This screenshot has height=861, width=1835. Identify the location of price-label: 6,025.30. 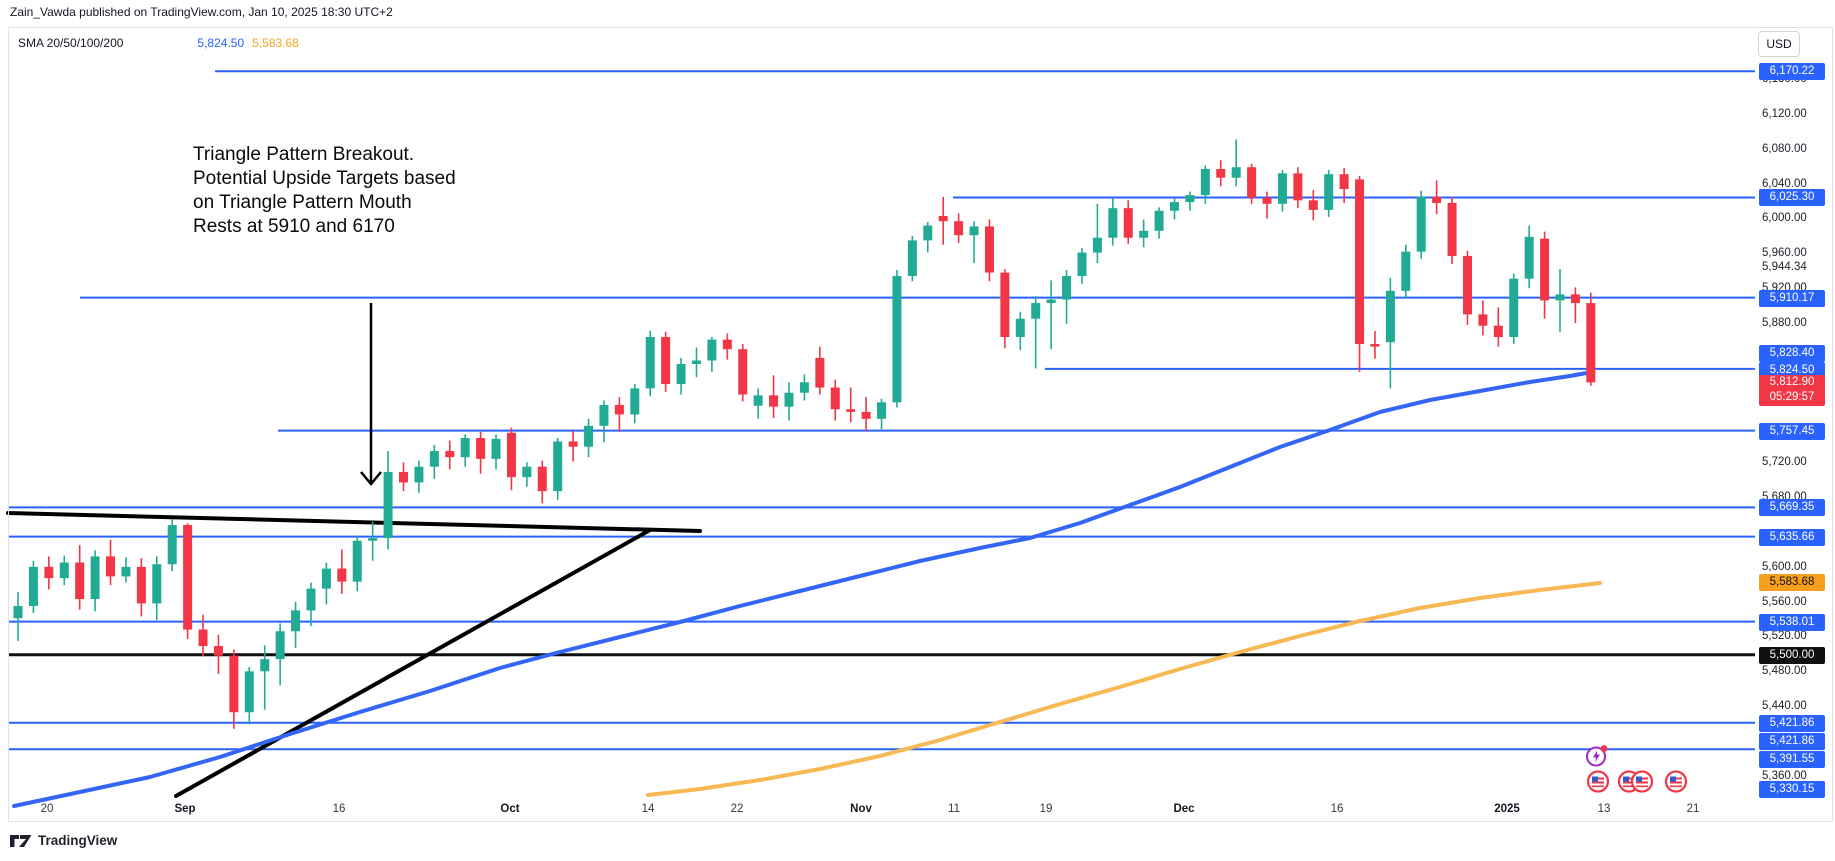
(1792, 197).